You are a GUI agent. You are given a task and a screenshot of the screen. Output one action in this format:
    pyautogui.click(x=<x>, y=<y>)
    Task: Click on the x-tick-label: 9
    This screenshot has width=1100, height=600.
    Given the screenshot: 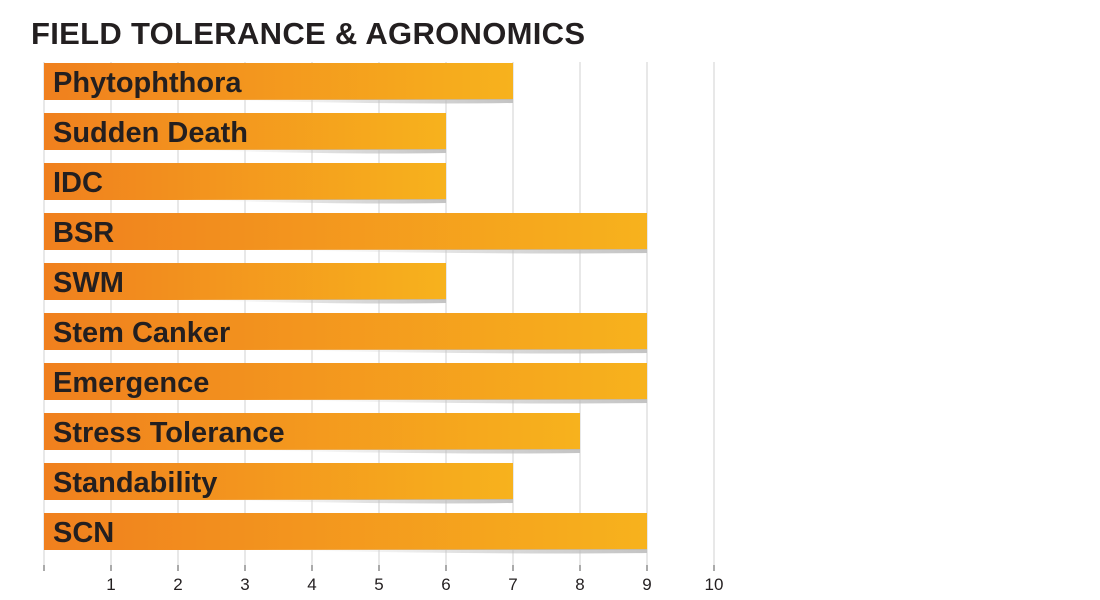 What is the action you would take?
    pyautogui.click(x=646, y=584)
    